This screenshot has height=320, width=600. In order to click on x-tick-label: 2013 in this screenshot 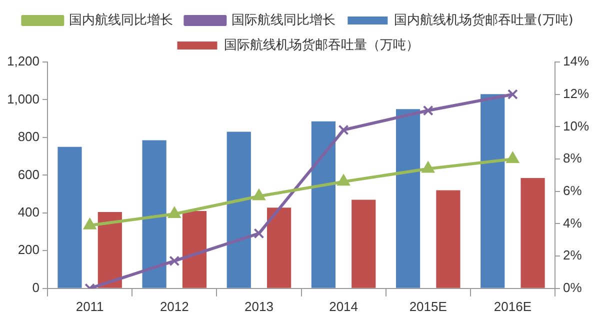, I will do `click(259, 306)`.